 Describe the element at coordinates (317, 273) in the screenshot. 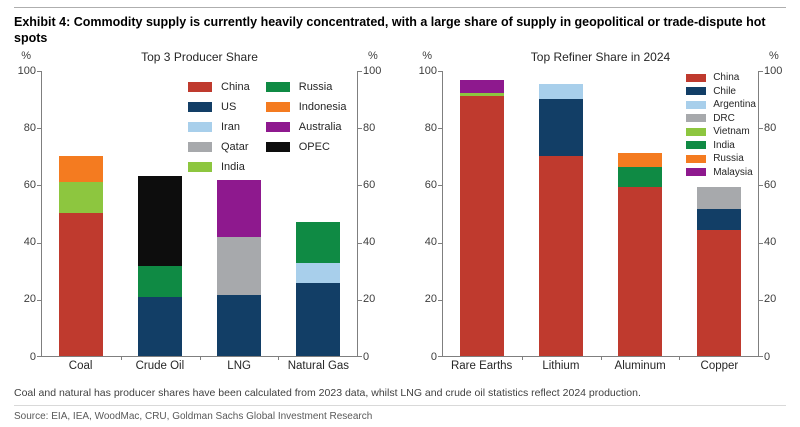

I see `bar-segment-iran` at that location.